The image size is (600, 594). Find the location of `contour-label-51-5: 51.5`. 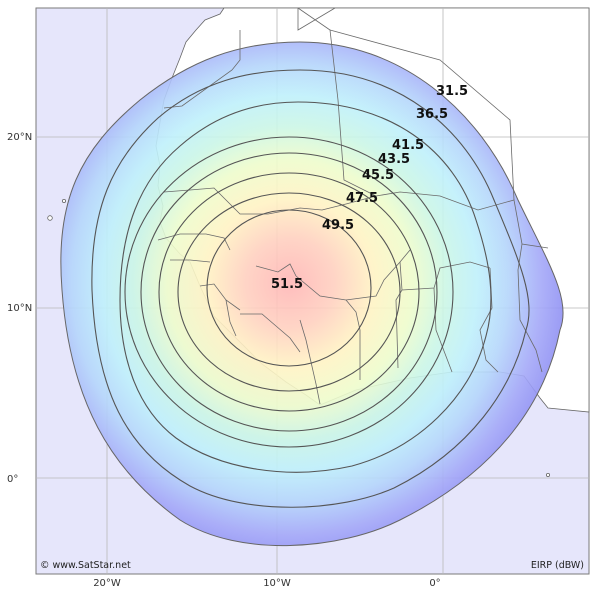

contour-label-51-5: 51.5 is located at coordinates (287, 284).